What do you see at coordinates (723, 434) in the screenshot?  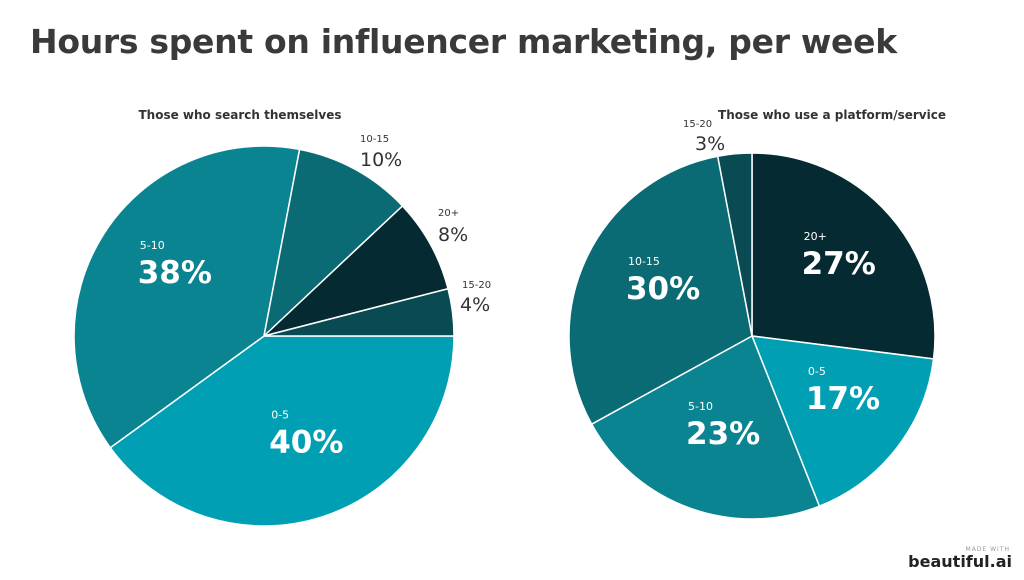 I see `slice-value-label: 23%` at bounding box center [723, 434].